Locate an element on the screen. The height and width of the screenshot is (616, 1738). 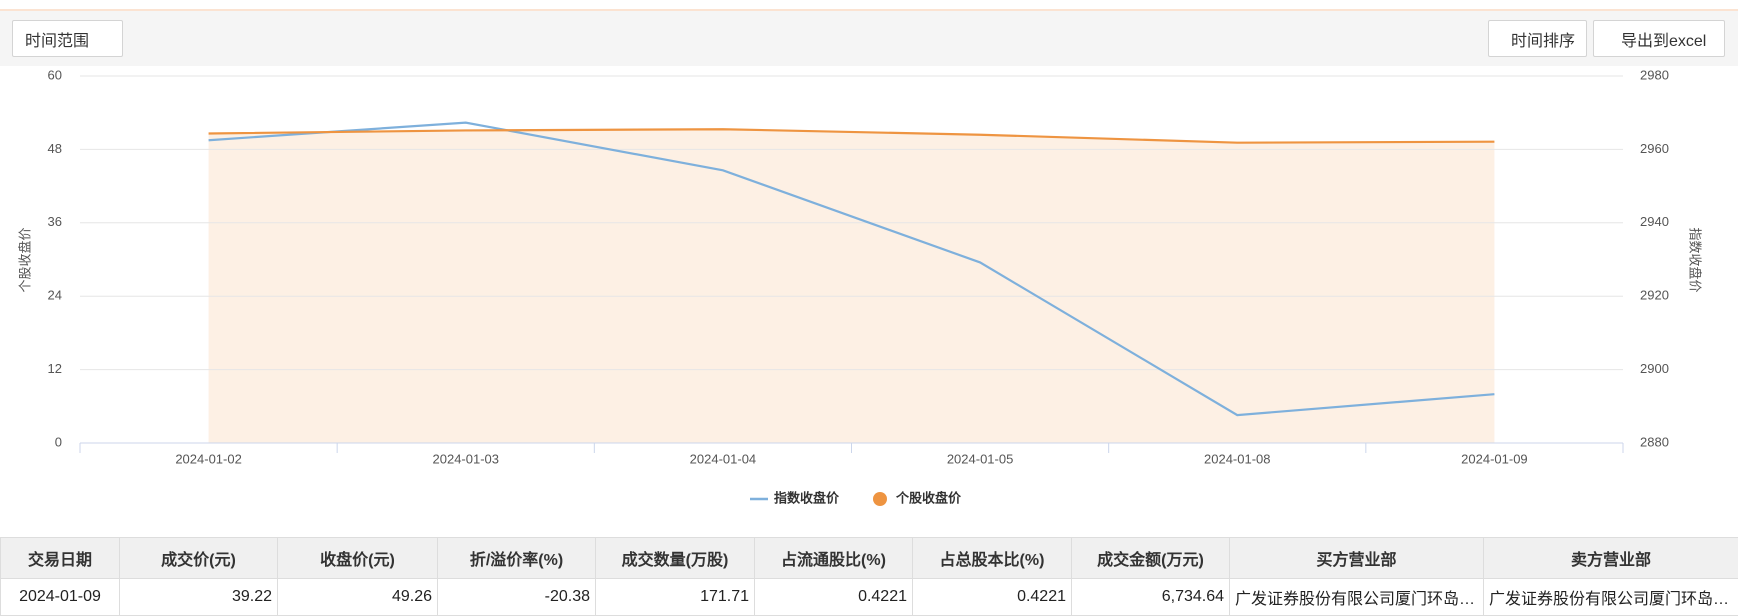
x-tick-label: 2024-01-09 is located at coordinates (1494, 458).